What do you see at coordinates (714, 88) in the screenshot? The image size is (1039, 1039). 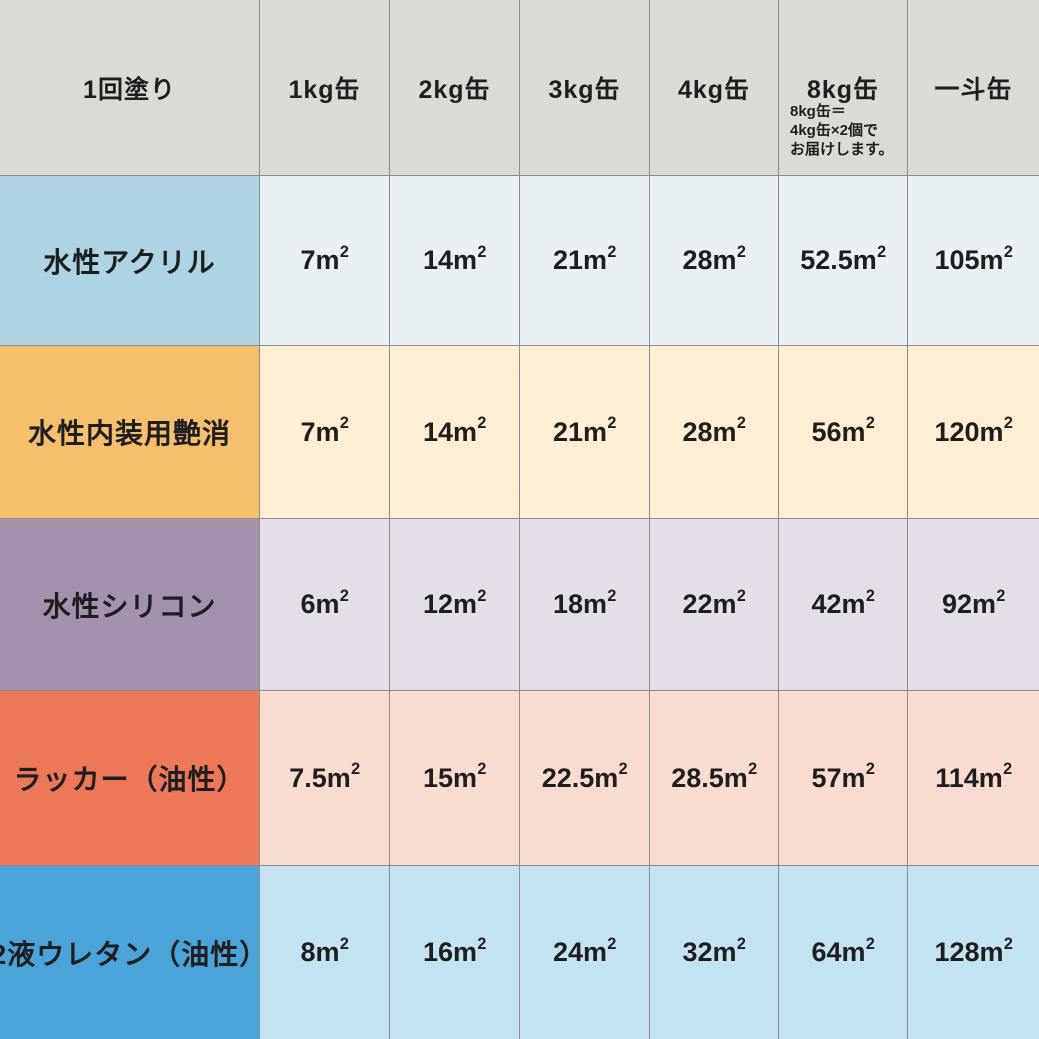 I see `column-header-4kg: 4kg缶` at bounding box center [714, 88].